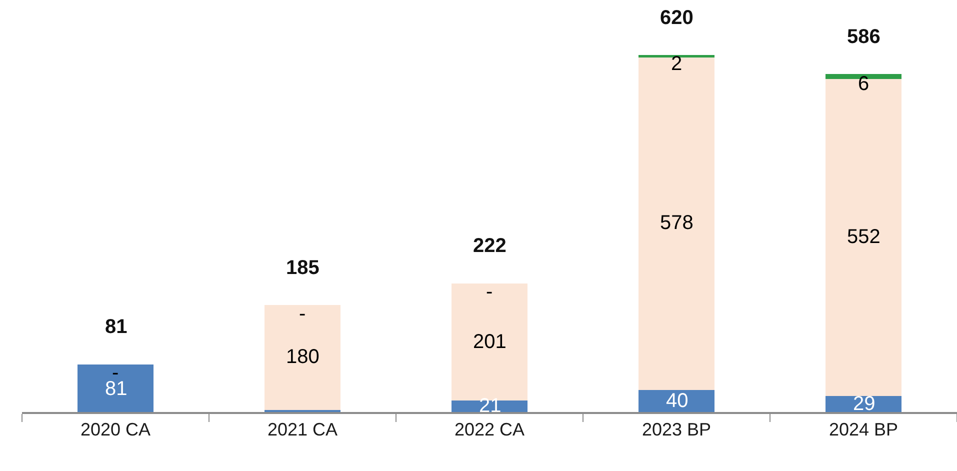 Image resolution: width=957 pixels, height=471 pixels. What do you see at coordinates (864, 84) in the screenshot?
I see `data-label: 6` at bounding box center [864, 84].